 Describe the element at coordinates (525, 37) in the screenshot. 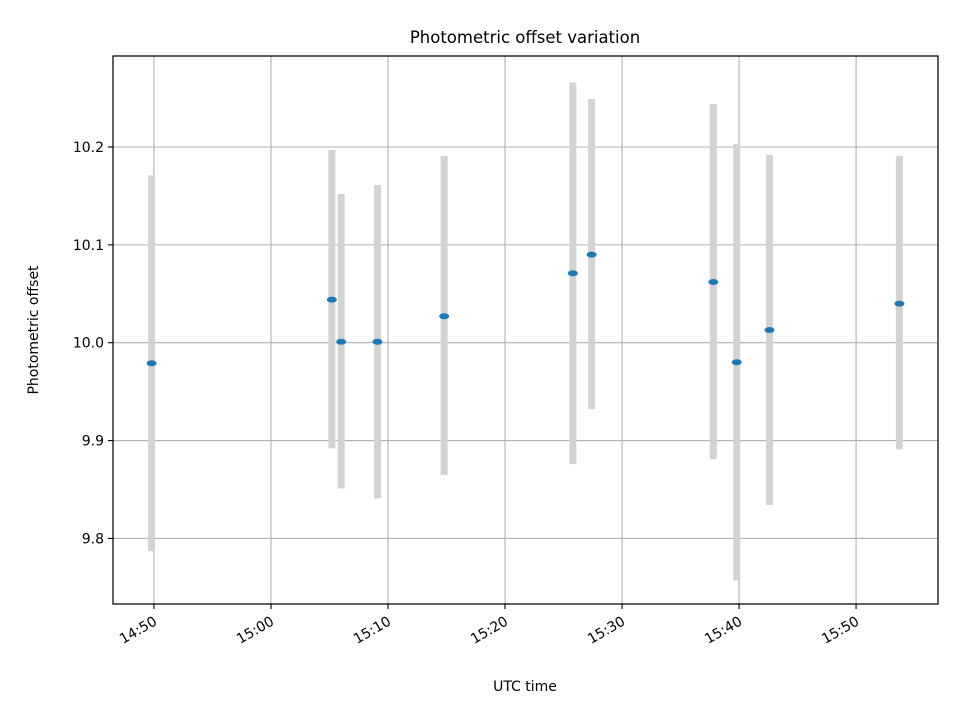

I see `chart-title: Photometric offset variation` at that location.